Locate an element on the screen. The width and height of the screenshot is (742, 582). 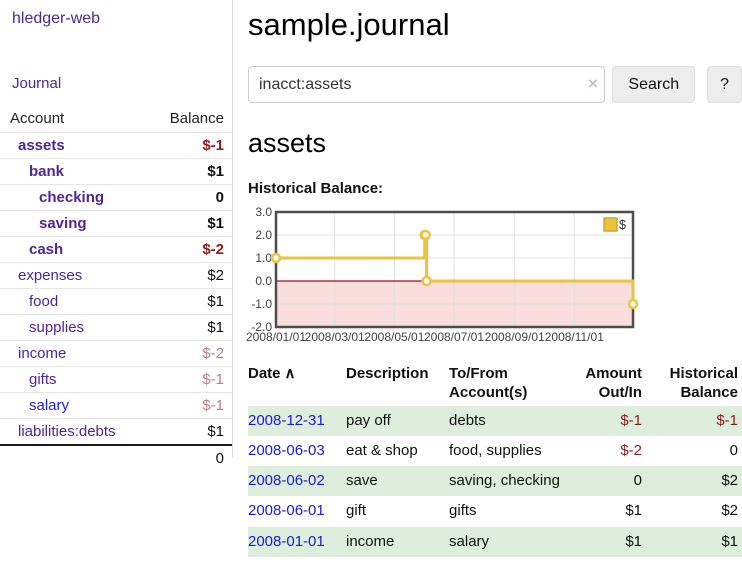
plot-border is located at coordinates (454, 269).